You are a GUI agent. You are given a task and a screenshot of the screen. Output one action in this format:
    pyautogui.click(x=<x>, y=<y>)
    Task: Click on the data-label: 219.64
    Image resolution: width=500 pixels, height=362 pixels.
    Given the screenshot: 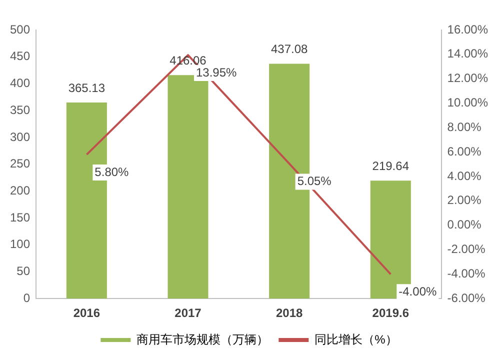 What is the action you would take?
    pyautogui.click(x=391, y=165)
    